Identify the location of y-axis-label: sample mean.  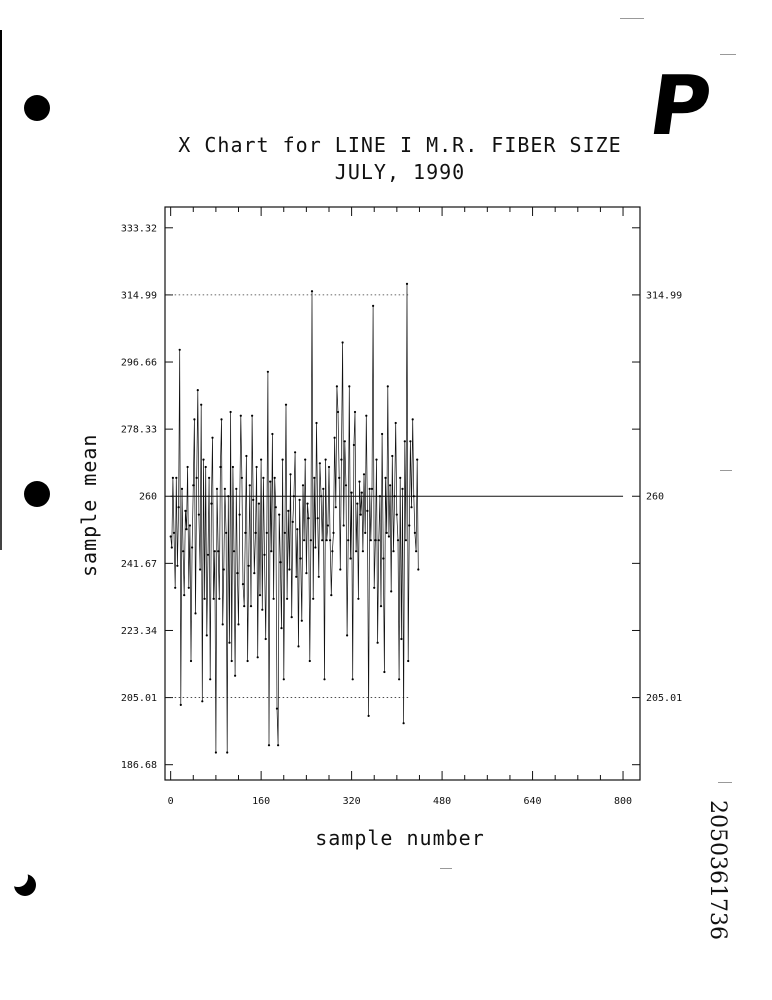
(89, 505).